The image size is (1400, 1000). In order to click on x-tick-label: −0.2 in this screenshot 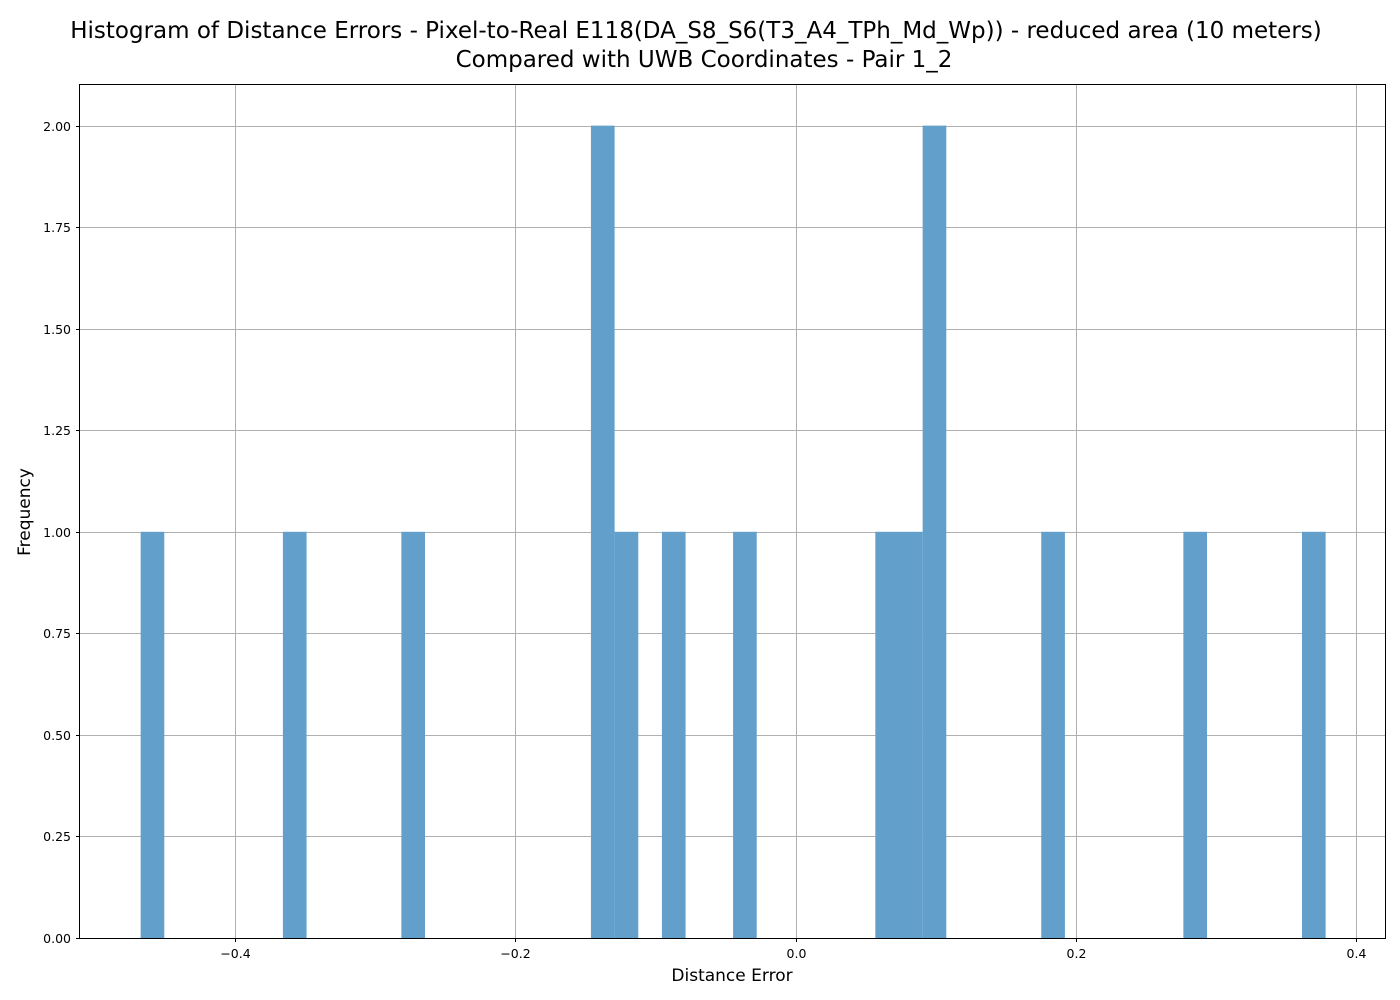, I will do `click(515, 953)`.